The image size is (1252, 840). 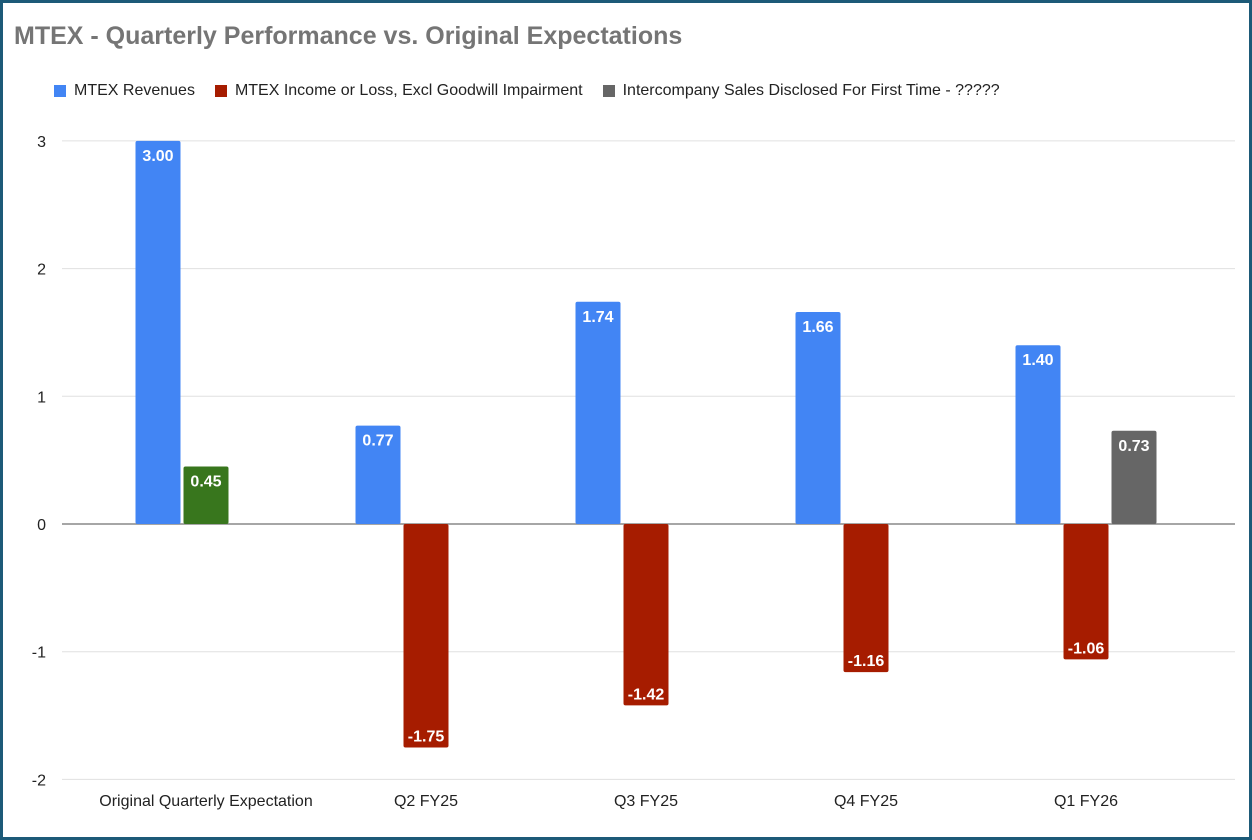 What do you see at coordinates (39, 780) in the screenshot?
I see `y-tick-label: -2` at bounding box center [39, 780].